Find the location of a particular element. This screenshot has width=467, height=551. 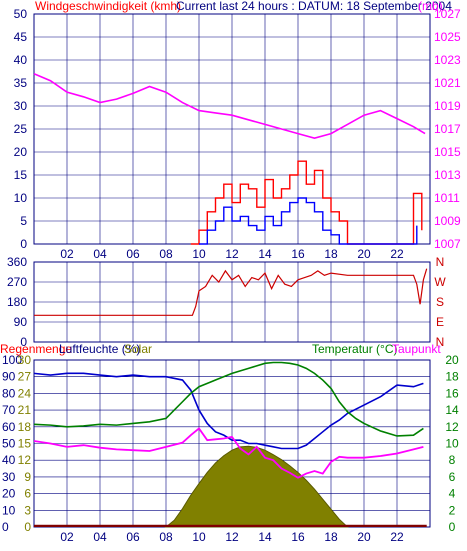

direction-tick-label: 270 is located at coordinates (17, 282).